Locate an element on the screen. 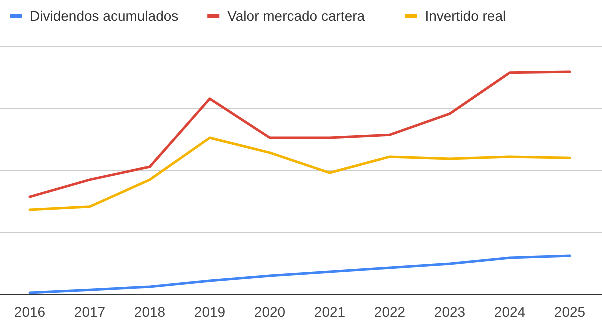  legend-label: Invertido real is located at coordinates (465, 16).